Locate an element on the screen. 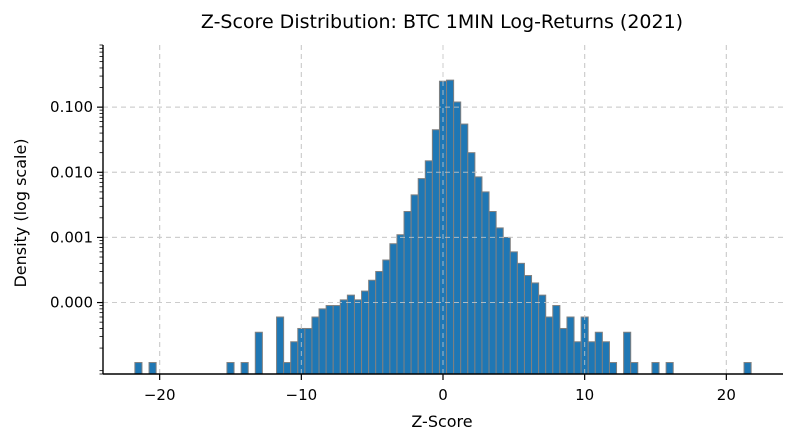 The height and width of the screenshot is (442, 794). y-tick-label: 0.000 is located at coordinates (71, 303).